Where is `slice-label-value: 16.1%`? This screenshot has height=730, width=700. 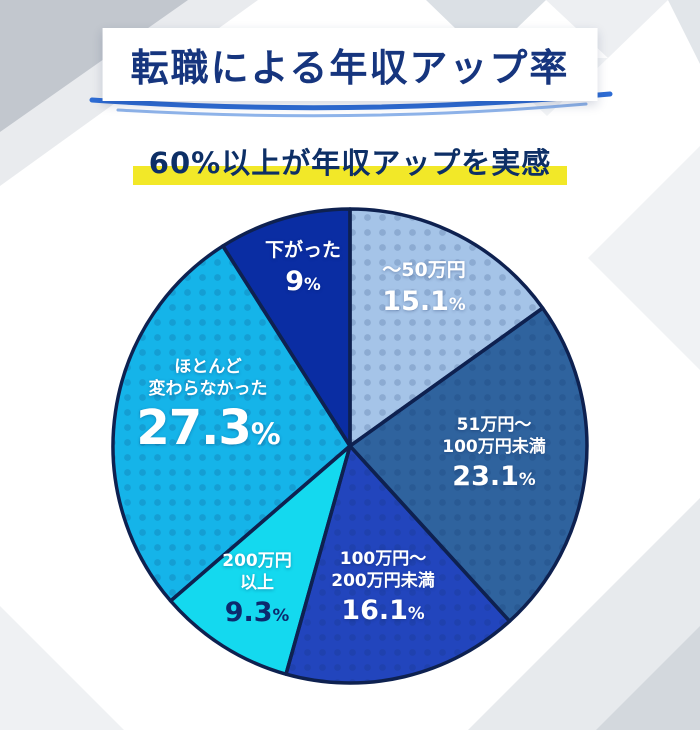 slice-label-value: 16.1% is located at coordinates (383, 610).